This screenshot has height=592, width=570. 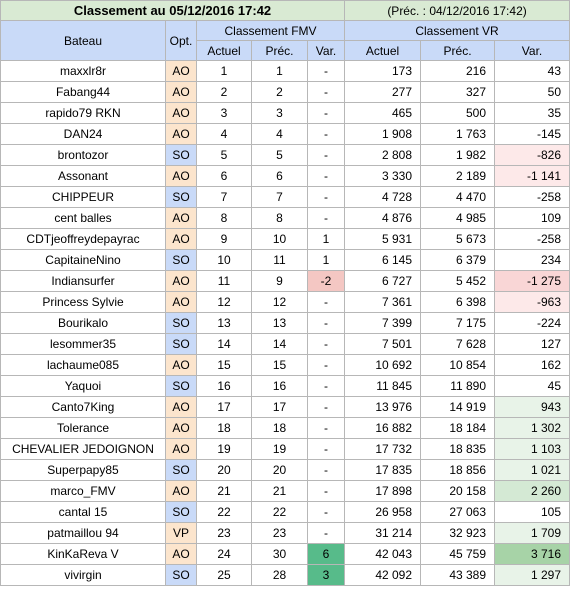 I want to click on vr-actuel-cell: 7 399, so click(x=383, y=323).